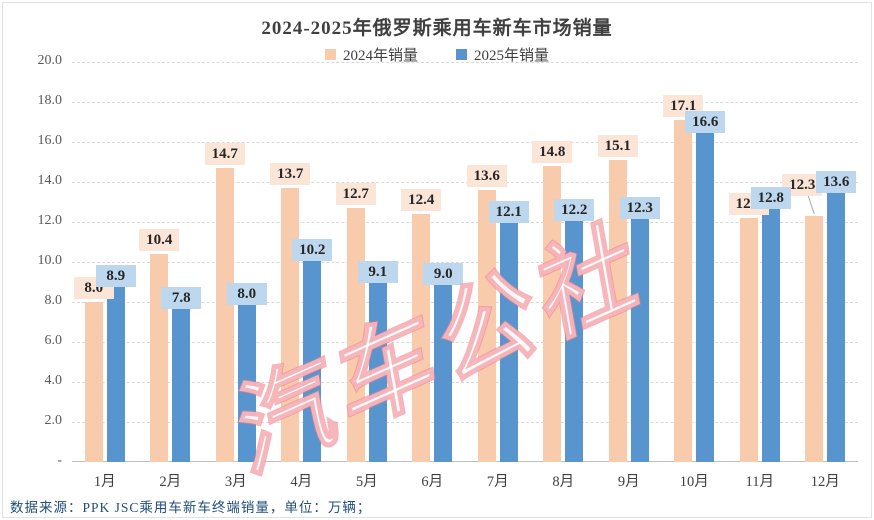 This screenshot has width=874, height=520. What do you see at coordinates (486, 326) in the screenshot?
I see `bar-2024年销量-7月` at bounding box center [486, 326].